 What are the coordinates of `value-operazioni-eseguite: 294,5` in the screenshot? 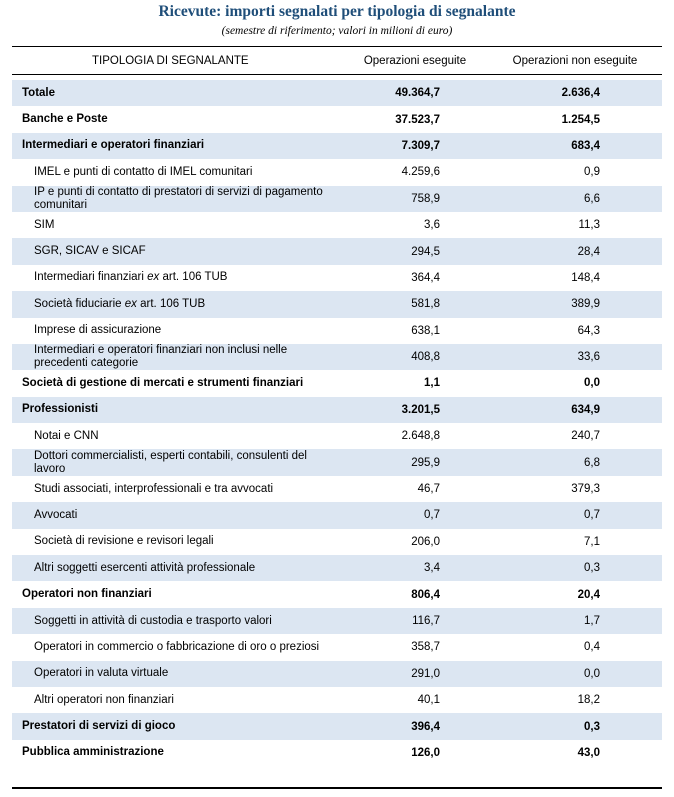 It's located at (425, 251).